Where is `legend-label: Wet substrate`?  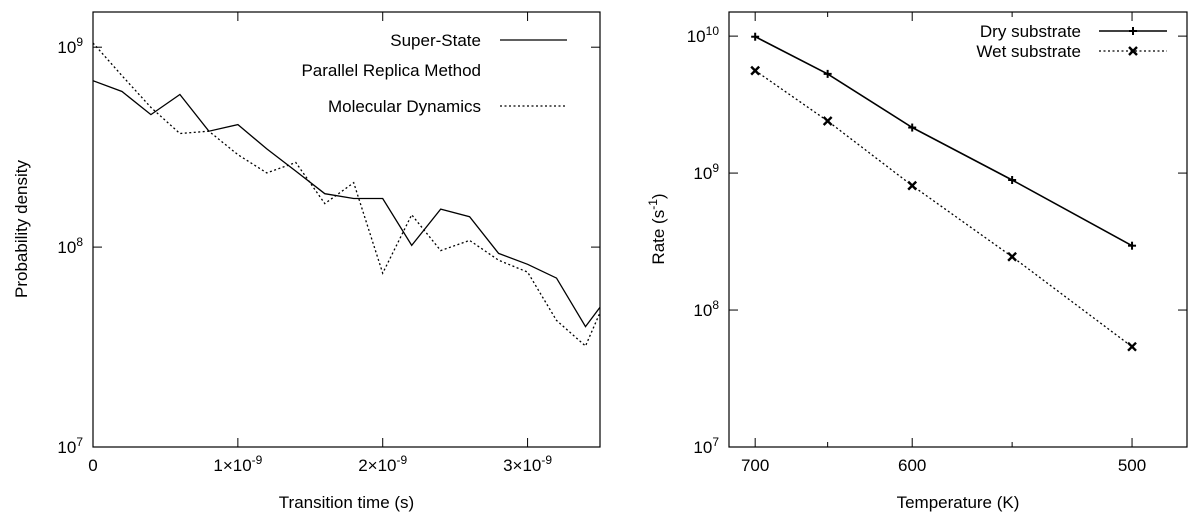 legend-label: Wet substrate is located at coordinates (1028, 51).